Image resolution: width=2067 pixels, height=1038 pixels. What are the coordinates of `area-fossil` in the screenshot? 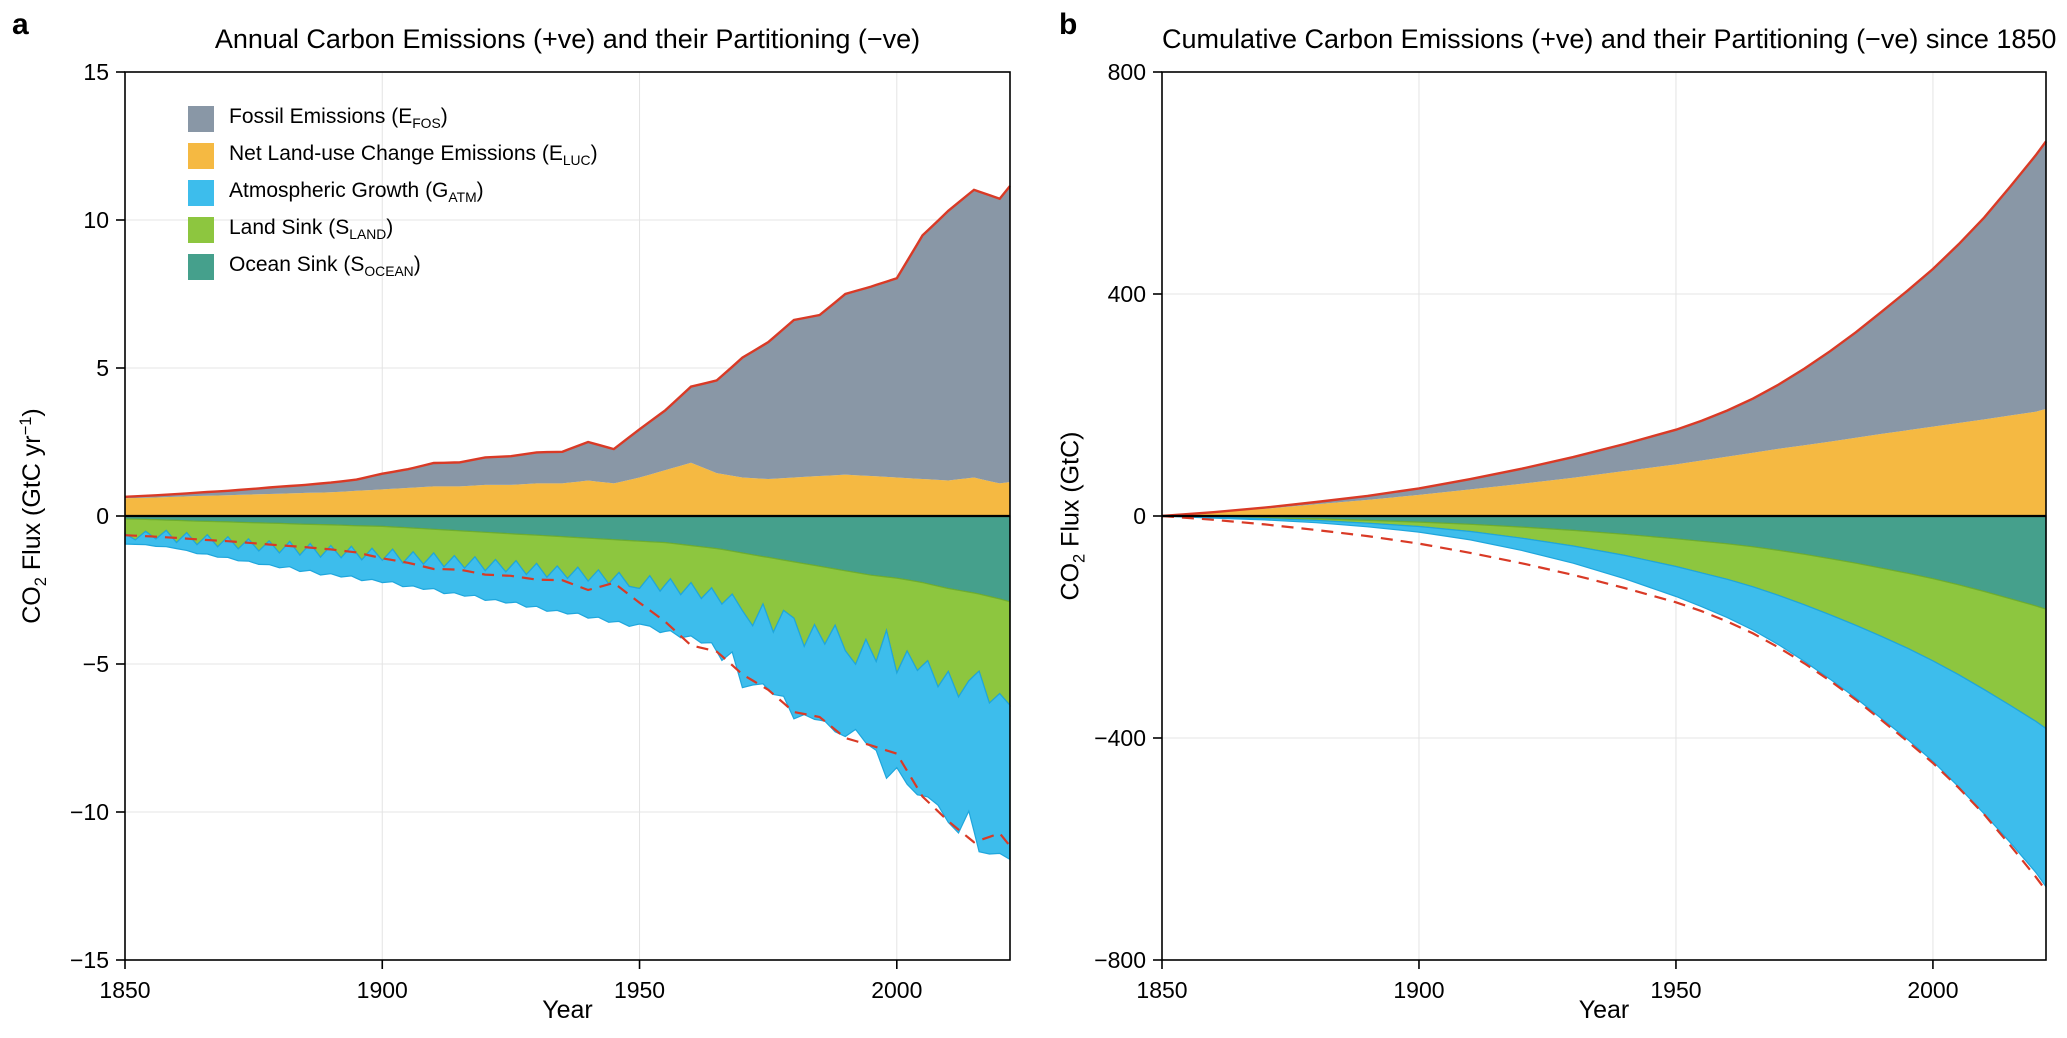 It's located at (567, 342).